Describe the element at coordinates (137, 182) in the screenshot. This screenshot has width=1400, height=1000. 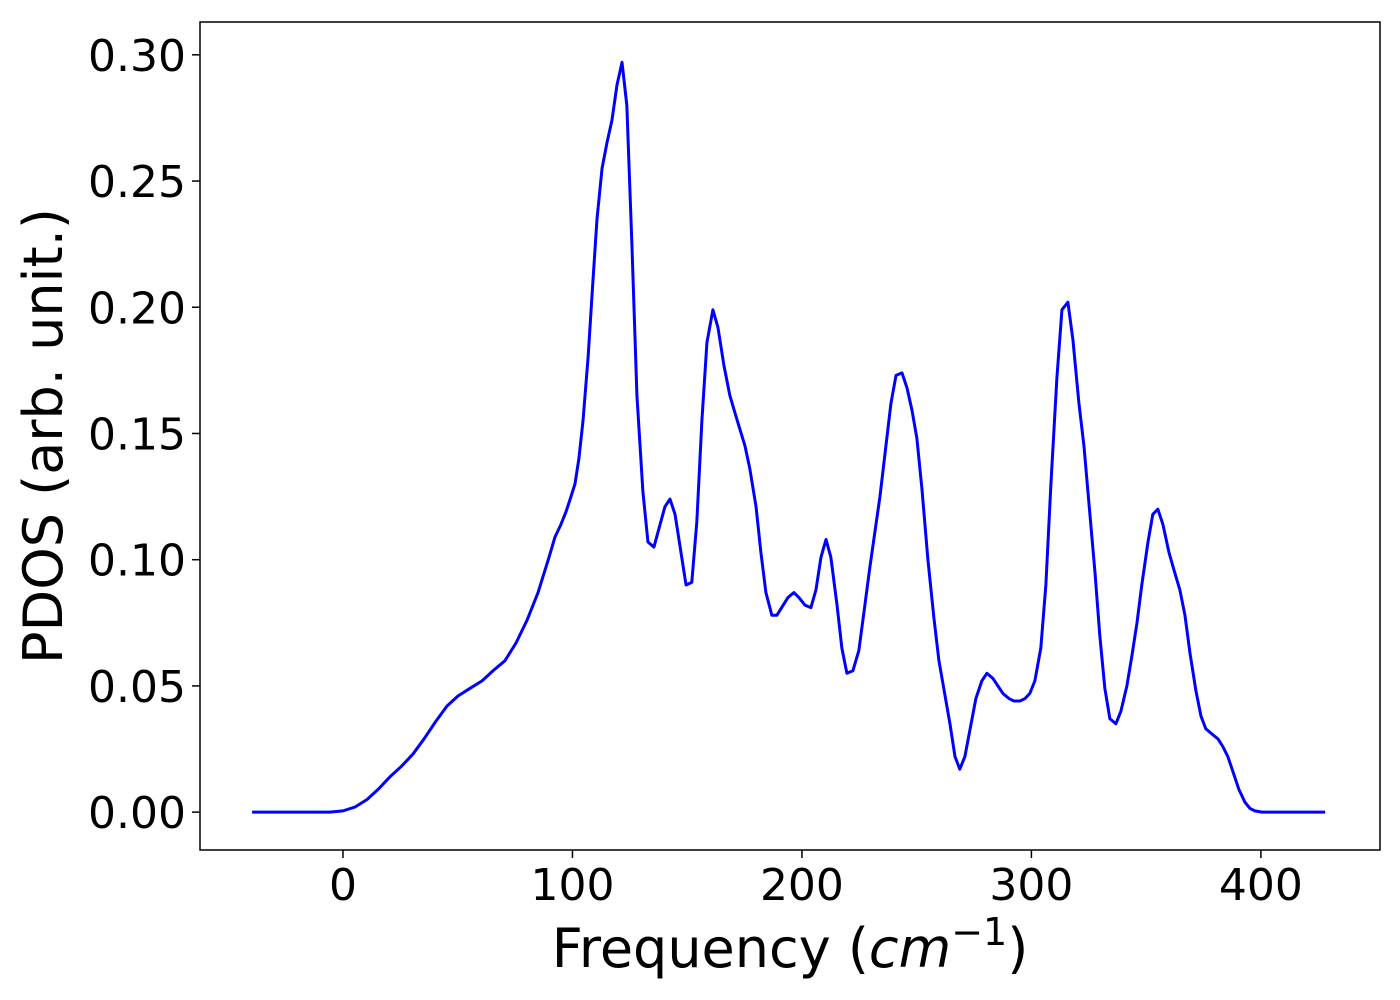
I see `y-tick-label: 0.25` at that location.